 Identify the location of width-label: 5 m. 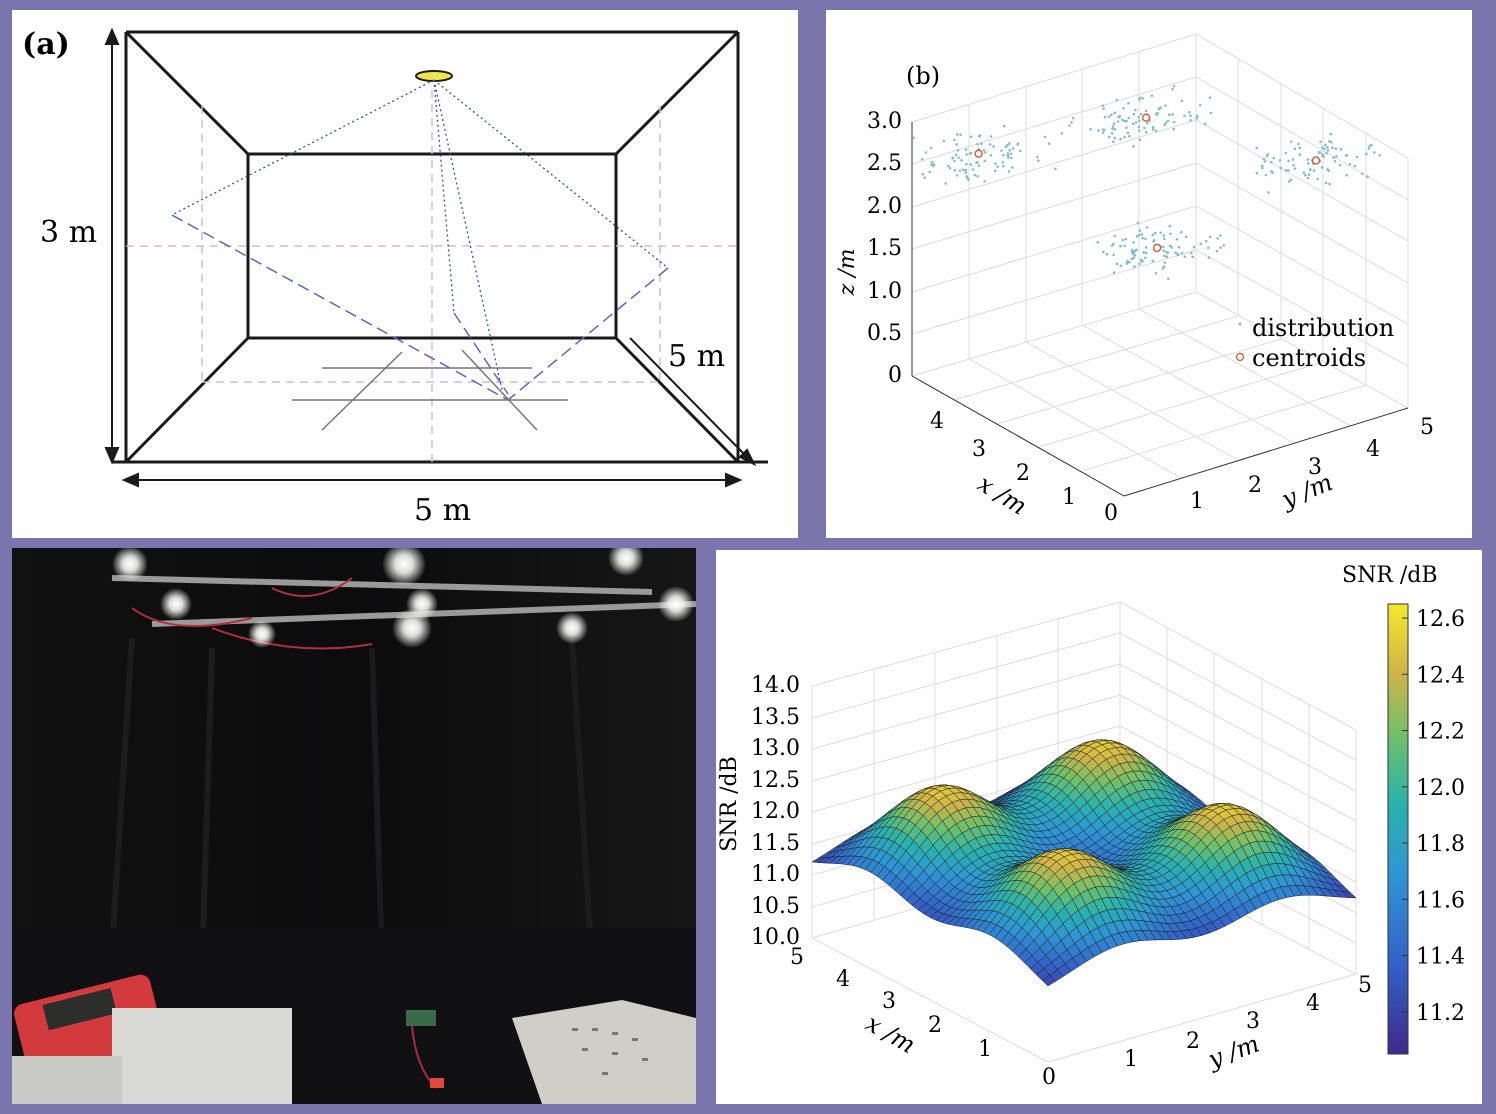
(442, 510).